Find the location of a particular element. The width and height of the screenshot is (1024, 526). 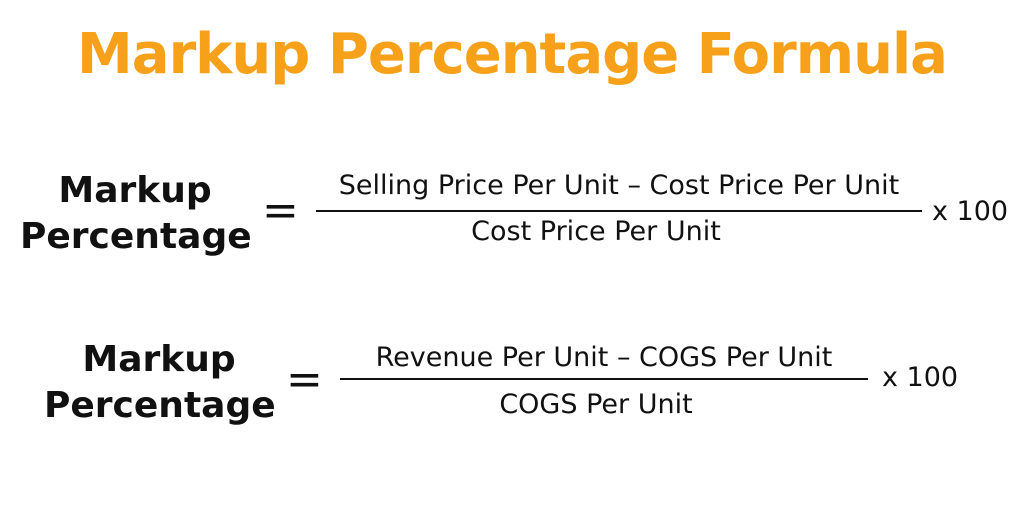

numerator: Revenue Per Unit – COGS Per Unit is located at coordinates (604, 357).